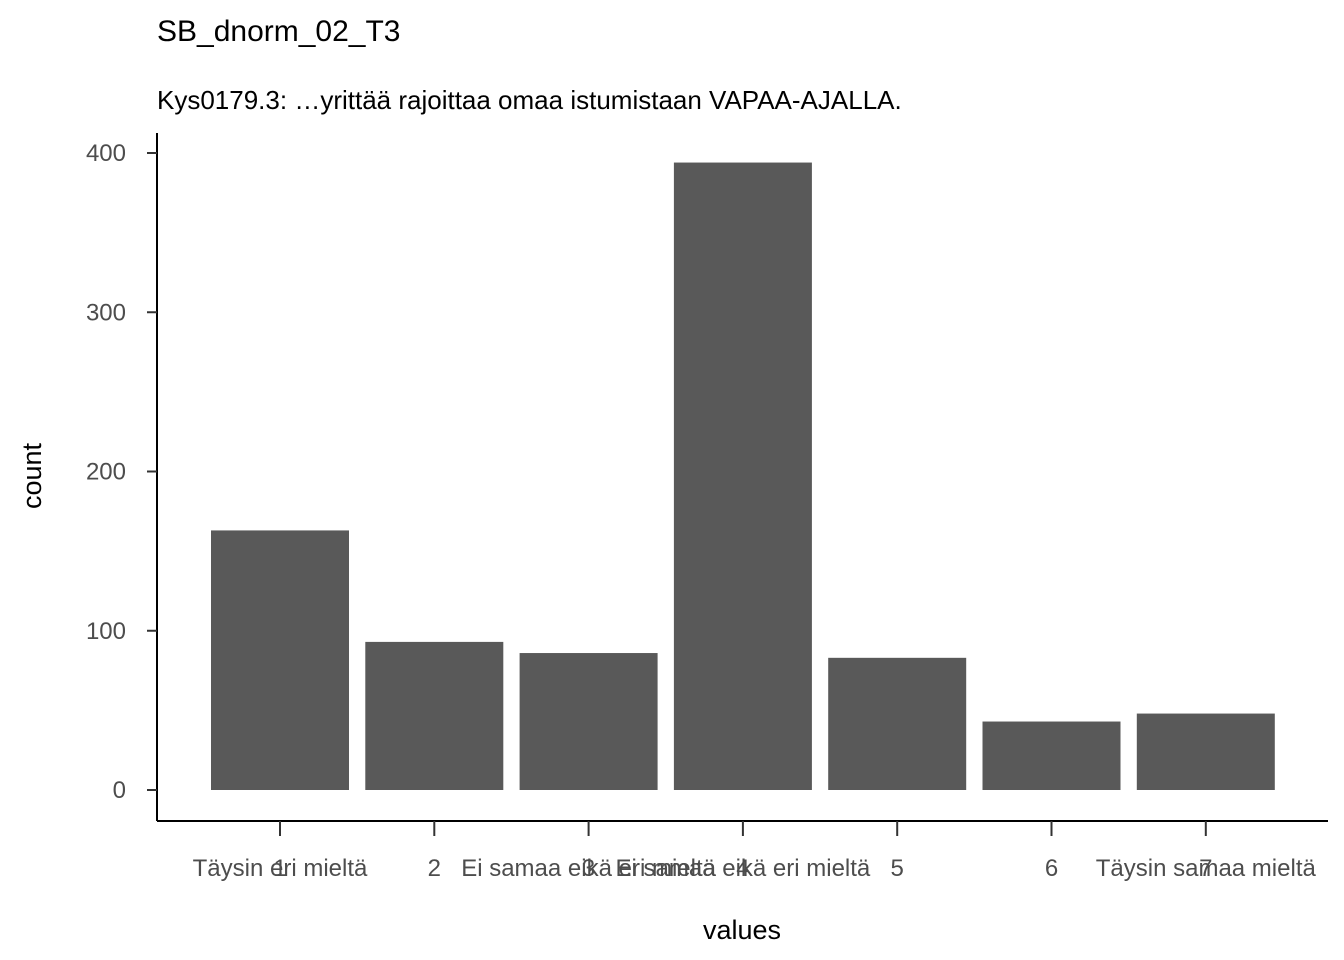  I want to click on y-axis: 0 100 200 300 400, so click(122, 477).